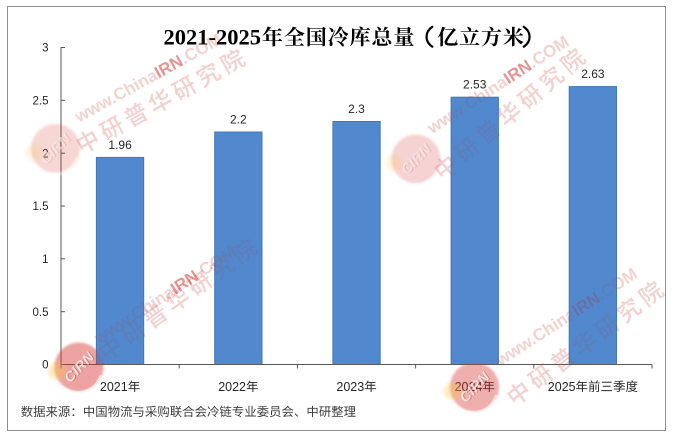 Image resolution: width=673 pixels, height=439 pixels. Describe the element at coordinates (45, 366) in the screenshot. I see `svg-text: 0` at that location.